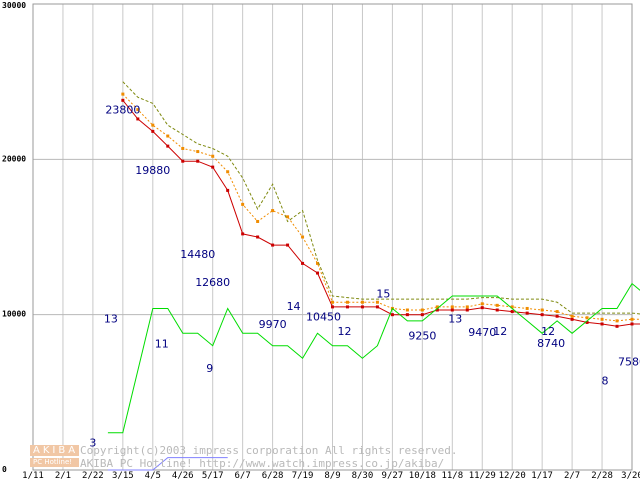  What do you see at coordinates (213, 475) in the screenshot?
I see `x-tick-label: 5/17` at bounding box center [213, 475].